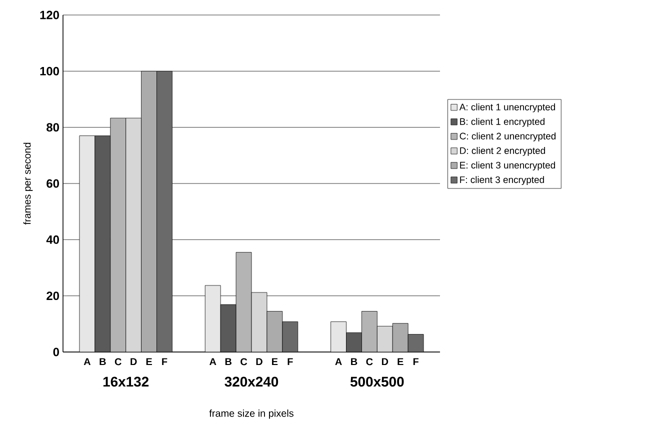  I want to click on y-tick-label: 80, so click(52, 127).